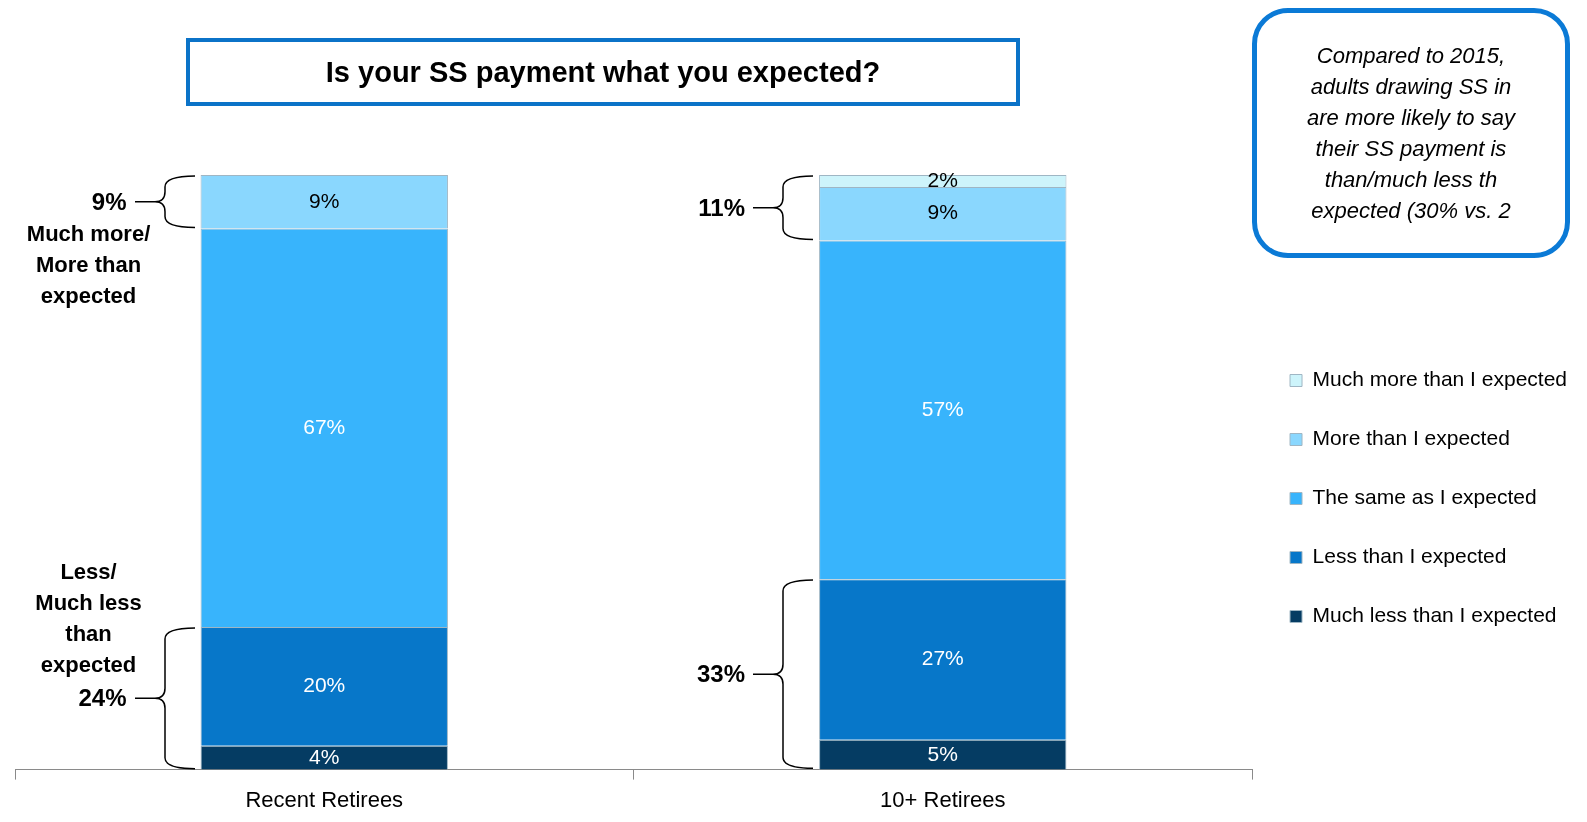 The height and width of the screenshot is (822, 1587). What do you see at coordinates (324, 426) in the screenshot?
I see `data-label: 67%` at bounding box center [324, 426].